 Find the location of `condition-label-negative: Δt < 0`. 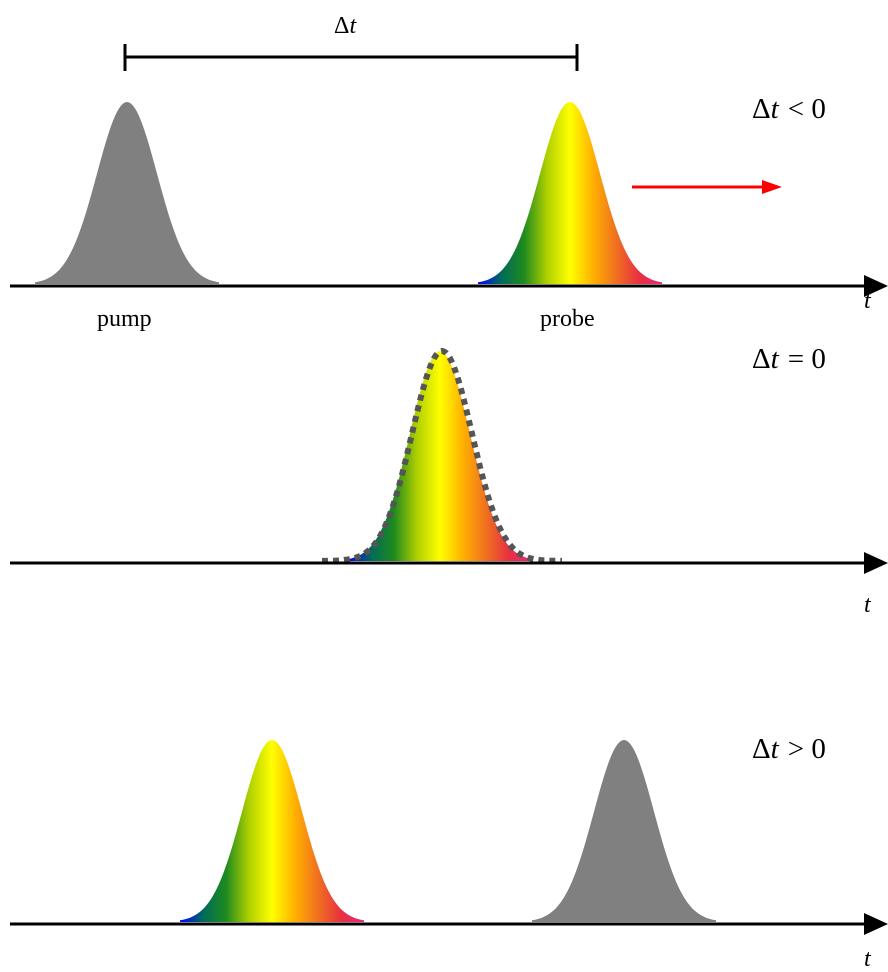

condition-label-negative: Δt < 0 is located at coordinates (789, 109).